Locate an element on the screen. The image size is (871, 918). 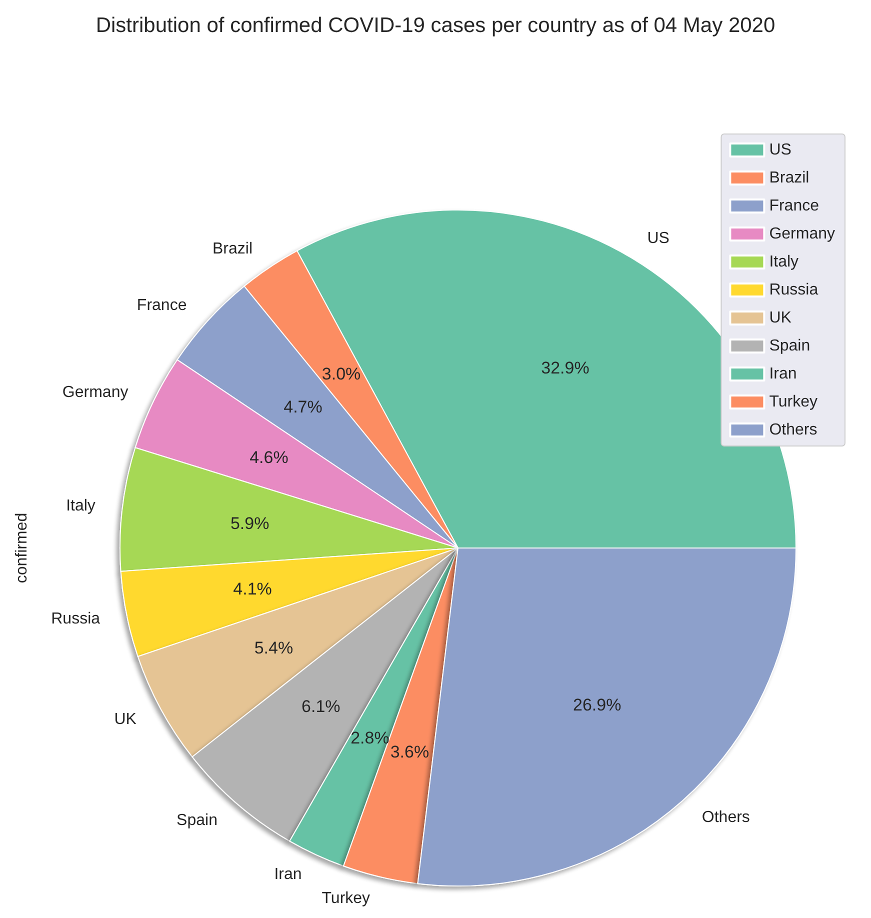
legend-label: US is located at coordinates (780, 150).